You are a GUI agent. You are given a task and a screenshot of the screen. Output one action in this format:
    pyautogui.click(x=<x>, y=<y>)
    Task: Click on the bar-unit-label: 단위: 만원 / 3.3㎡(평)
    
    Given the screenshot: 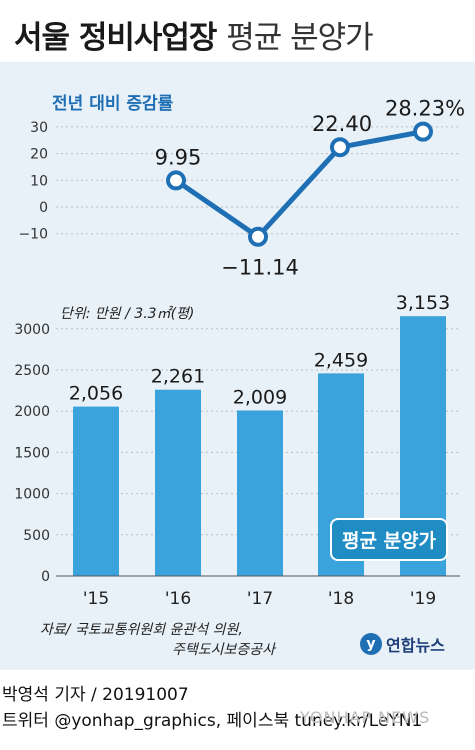 What is the action you would take?
    pyautogui.click(x=127, y=313)
    